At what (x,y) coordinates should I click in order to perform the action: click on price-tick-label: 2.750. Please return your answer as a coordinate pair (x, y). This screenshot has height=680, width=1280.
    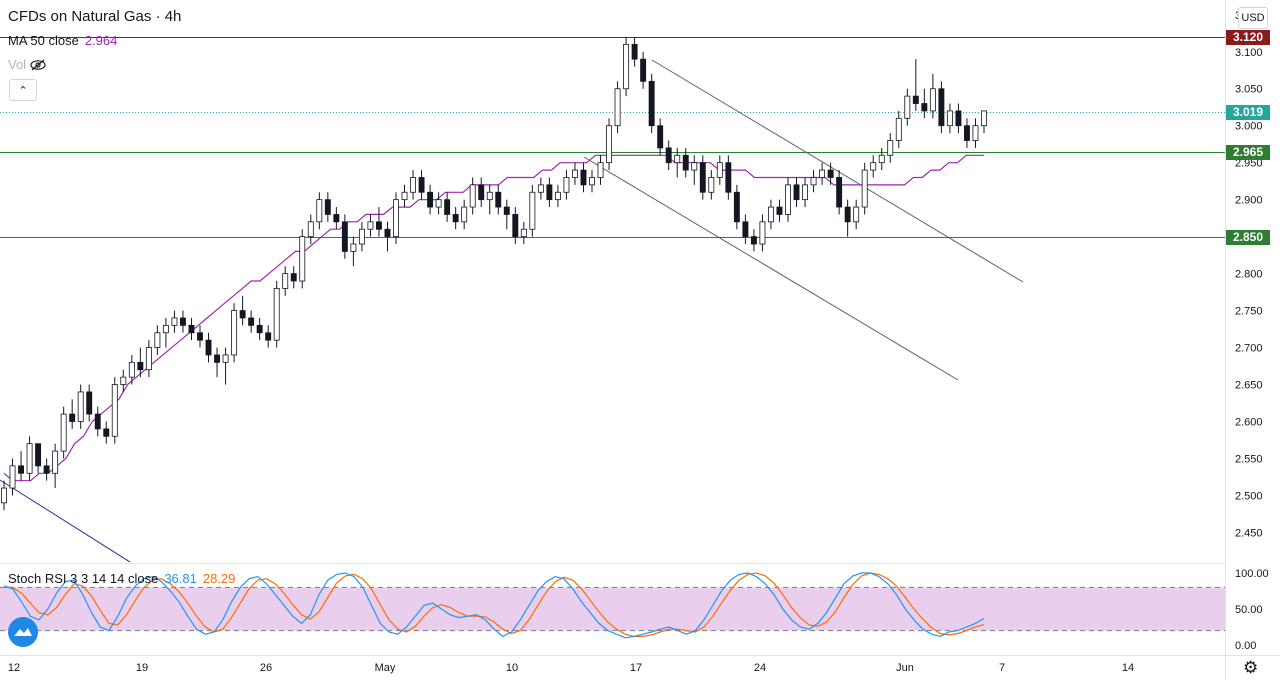
    Looking at the image, I should click on (1249, 312).